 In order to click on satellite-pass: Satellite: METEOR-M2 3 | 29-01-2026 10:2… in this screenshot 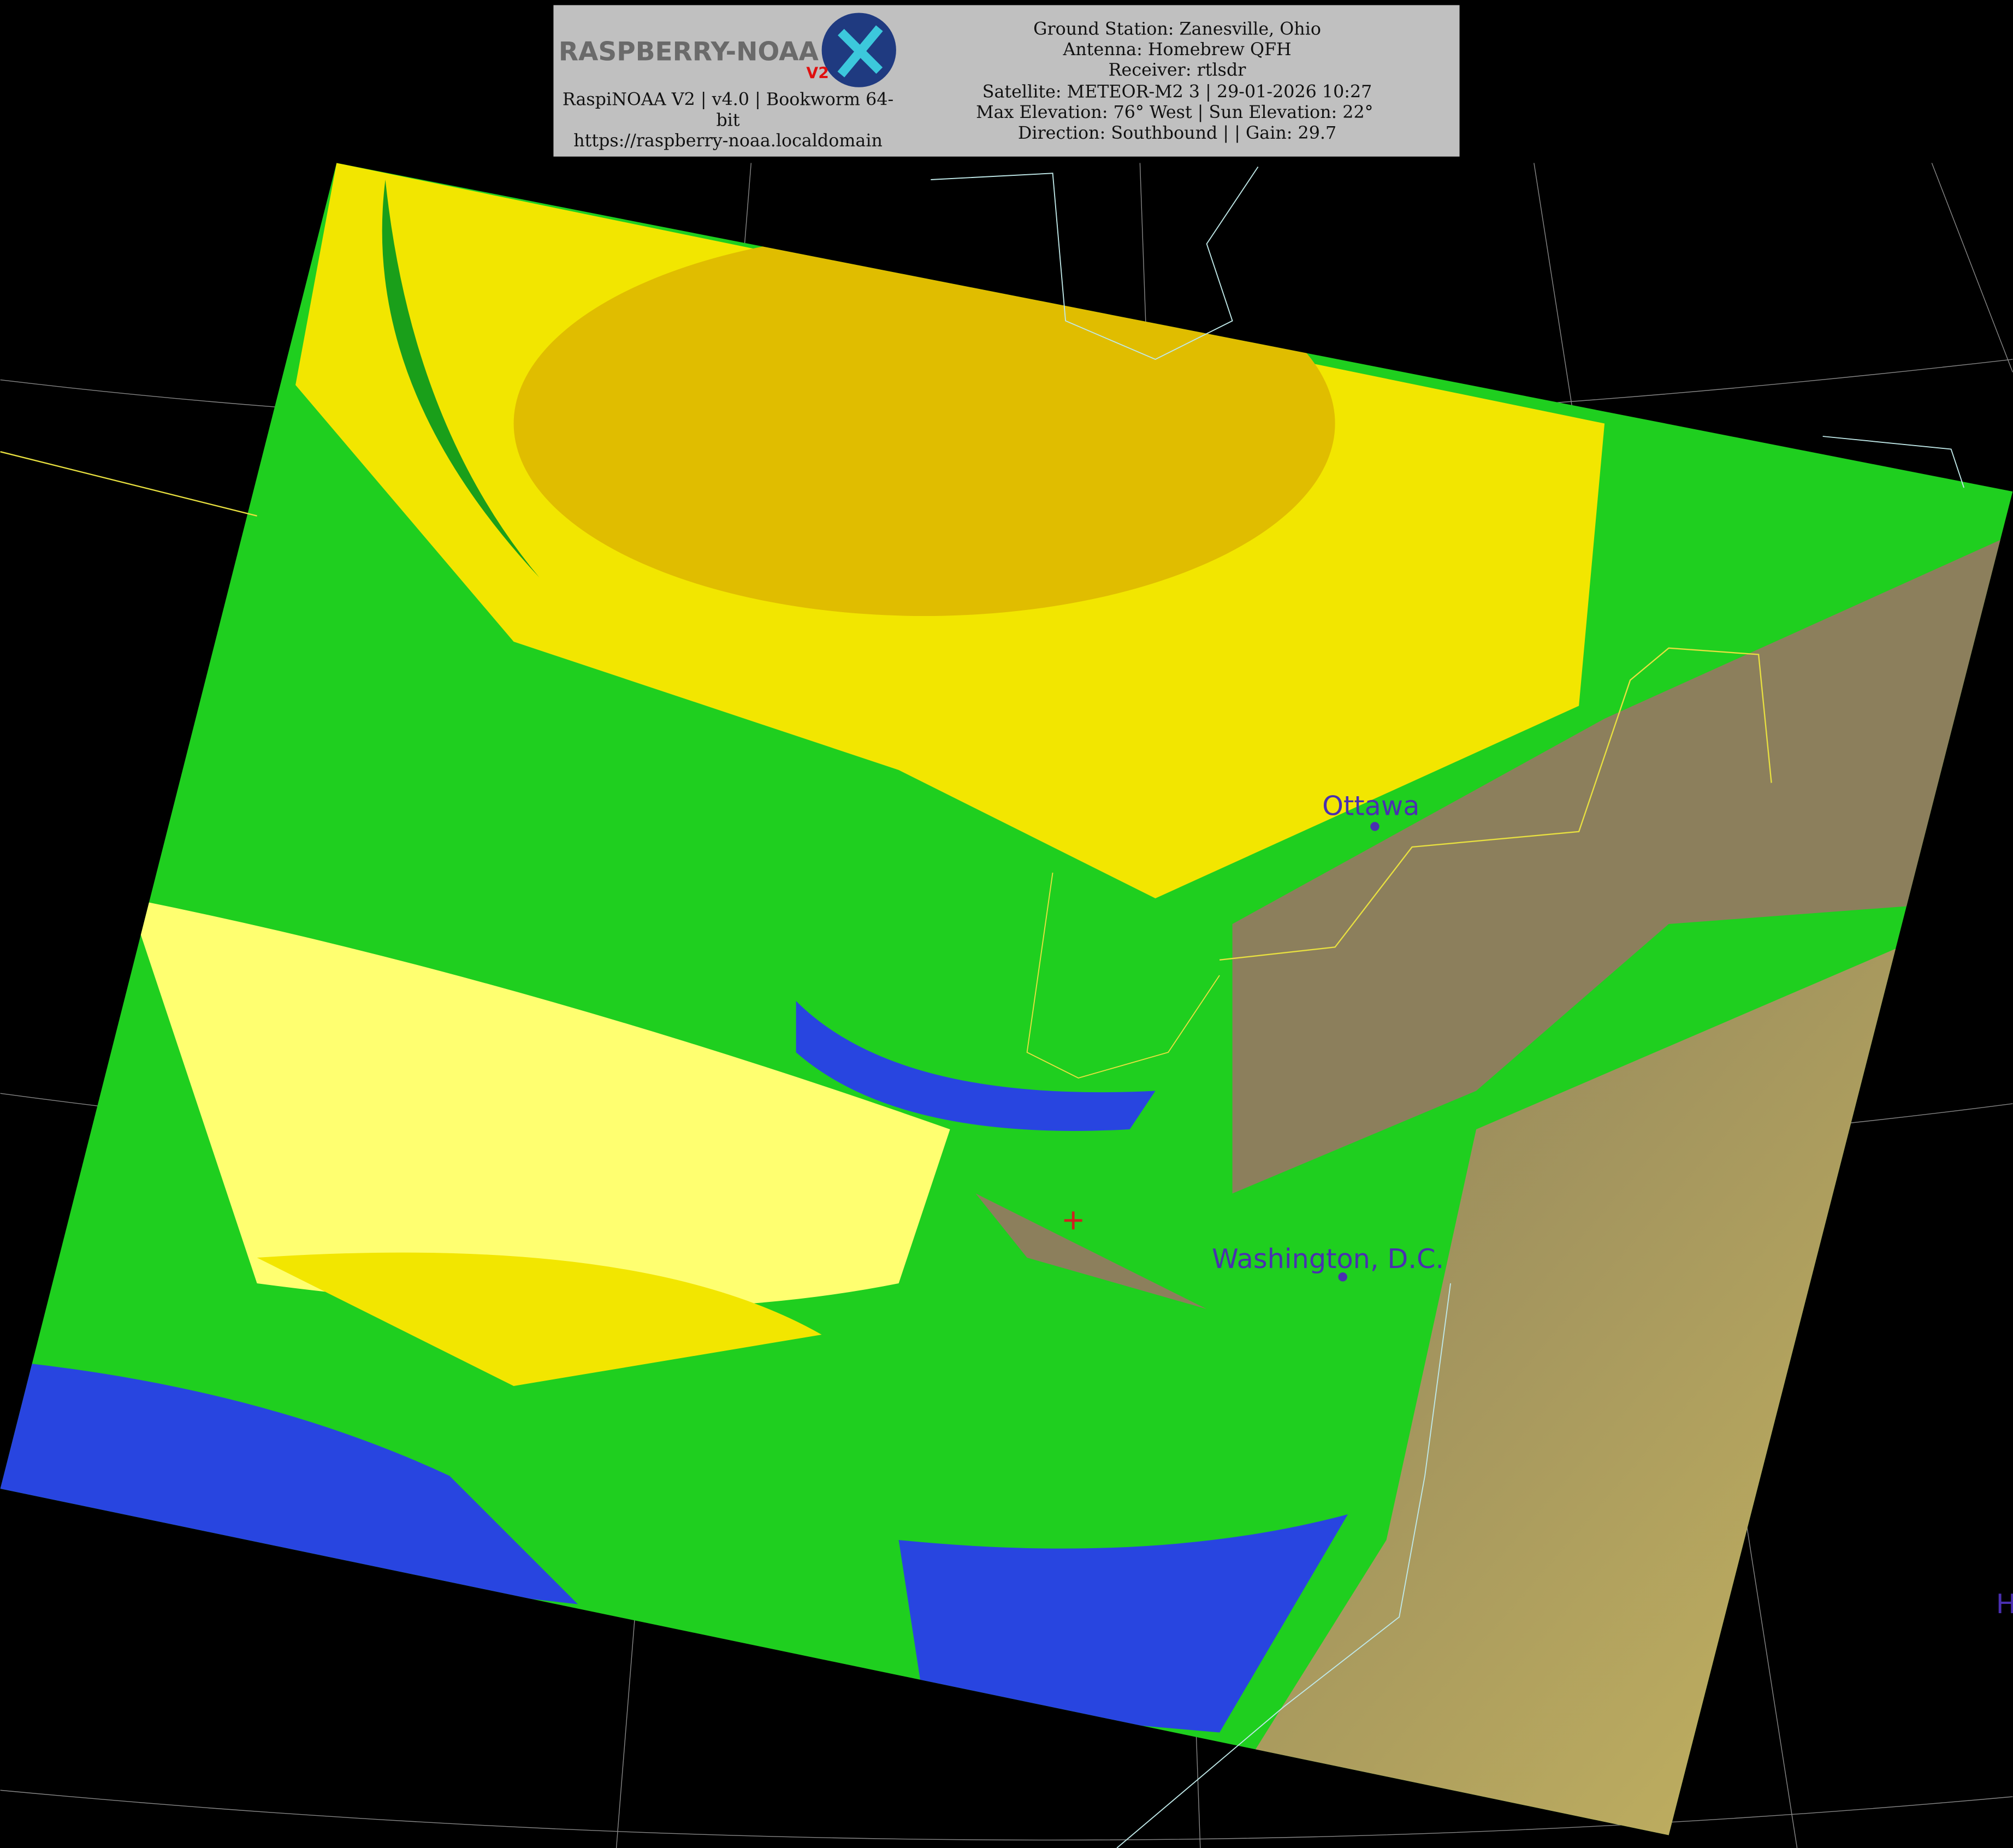, I will do `click(1177, 92)`.